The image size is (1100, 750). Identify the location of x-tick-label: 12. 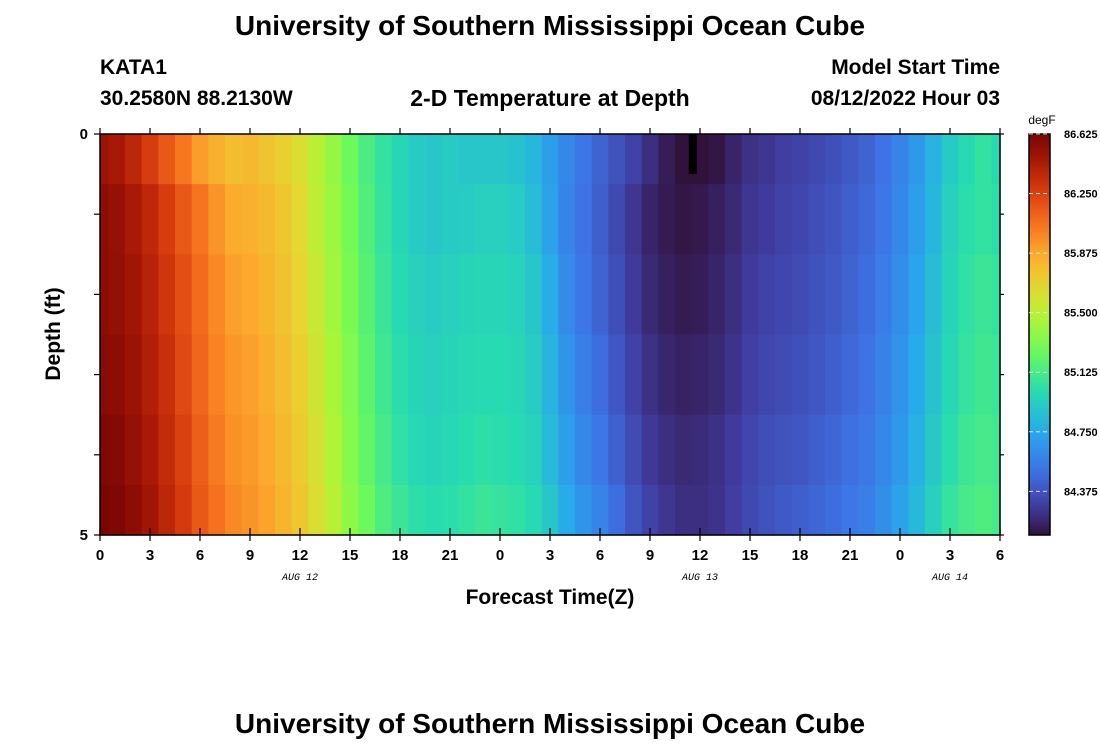
(700, 555).